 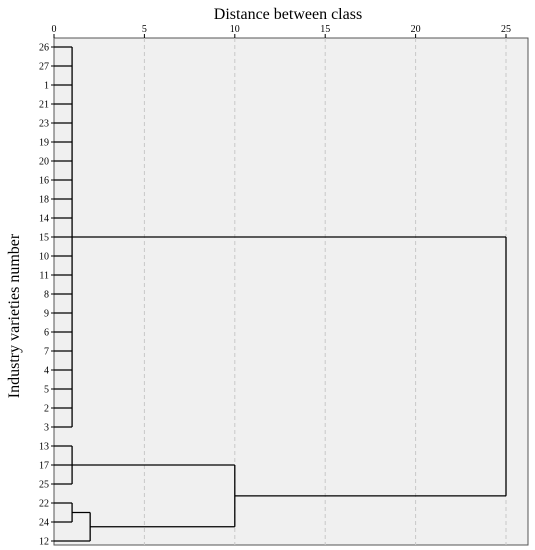 I want to click on x-tick-label: 15, so click(x=325, y=29).